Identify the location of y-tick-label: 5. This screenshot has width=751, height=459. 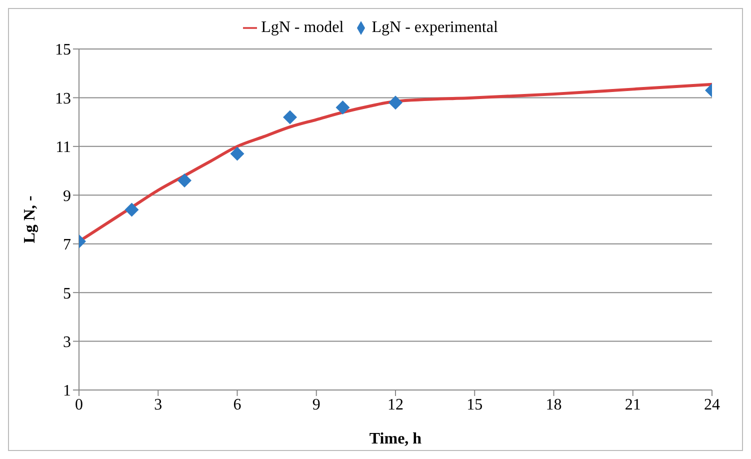
(67, 293).